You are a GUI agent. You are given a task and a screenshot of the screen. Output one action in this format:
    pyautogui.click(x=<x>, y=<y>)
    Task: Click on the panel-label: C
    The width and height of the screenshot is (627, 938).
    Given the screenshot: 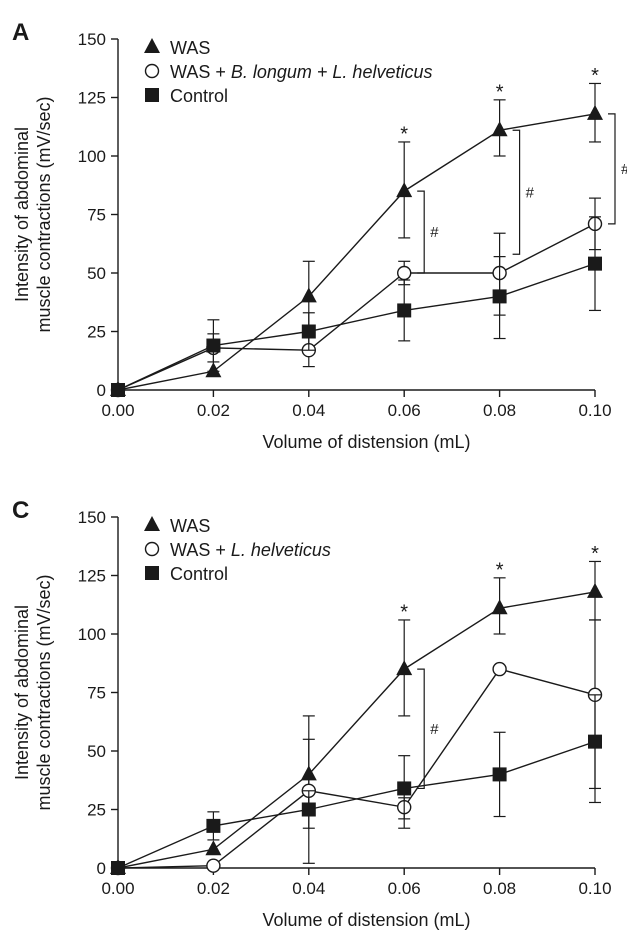 What is the action you would take?
    pyautogui.click(x=20, y=510)
    